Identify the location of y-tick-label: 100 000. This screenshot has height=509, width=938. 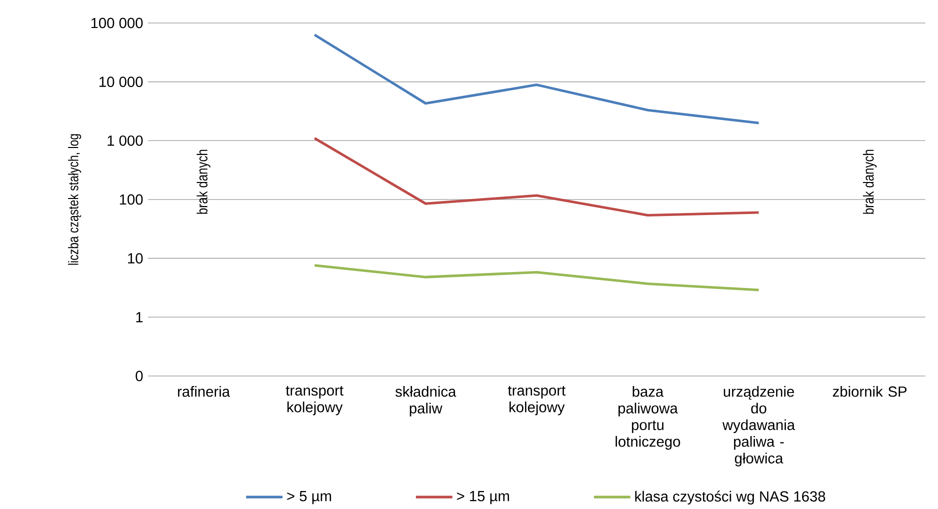
(117, 23).